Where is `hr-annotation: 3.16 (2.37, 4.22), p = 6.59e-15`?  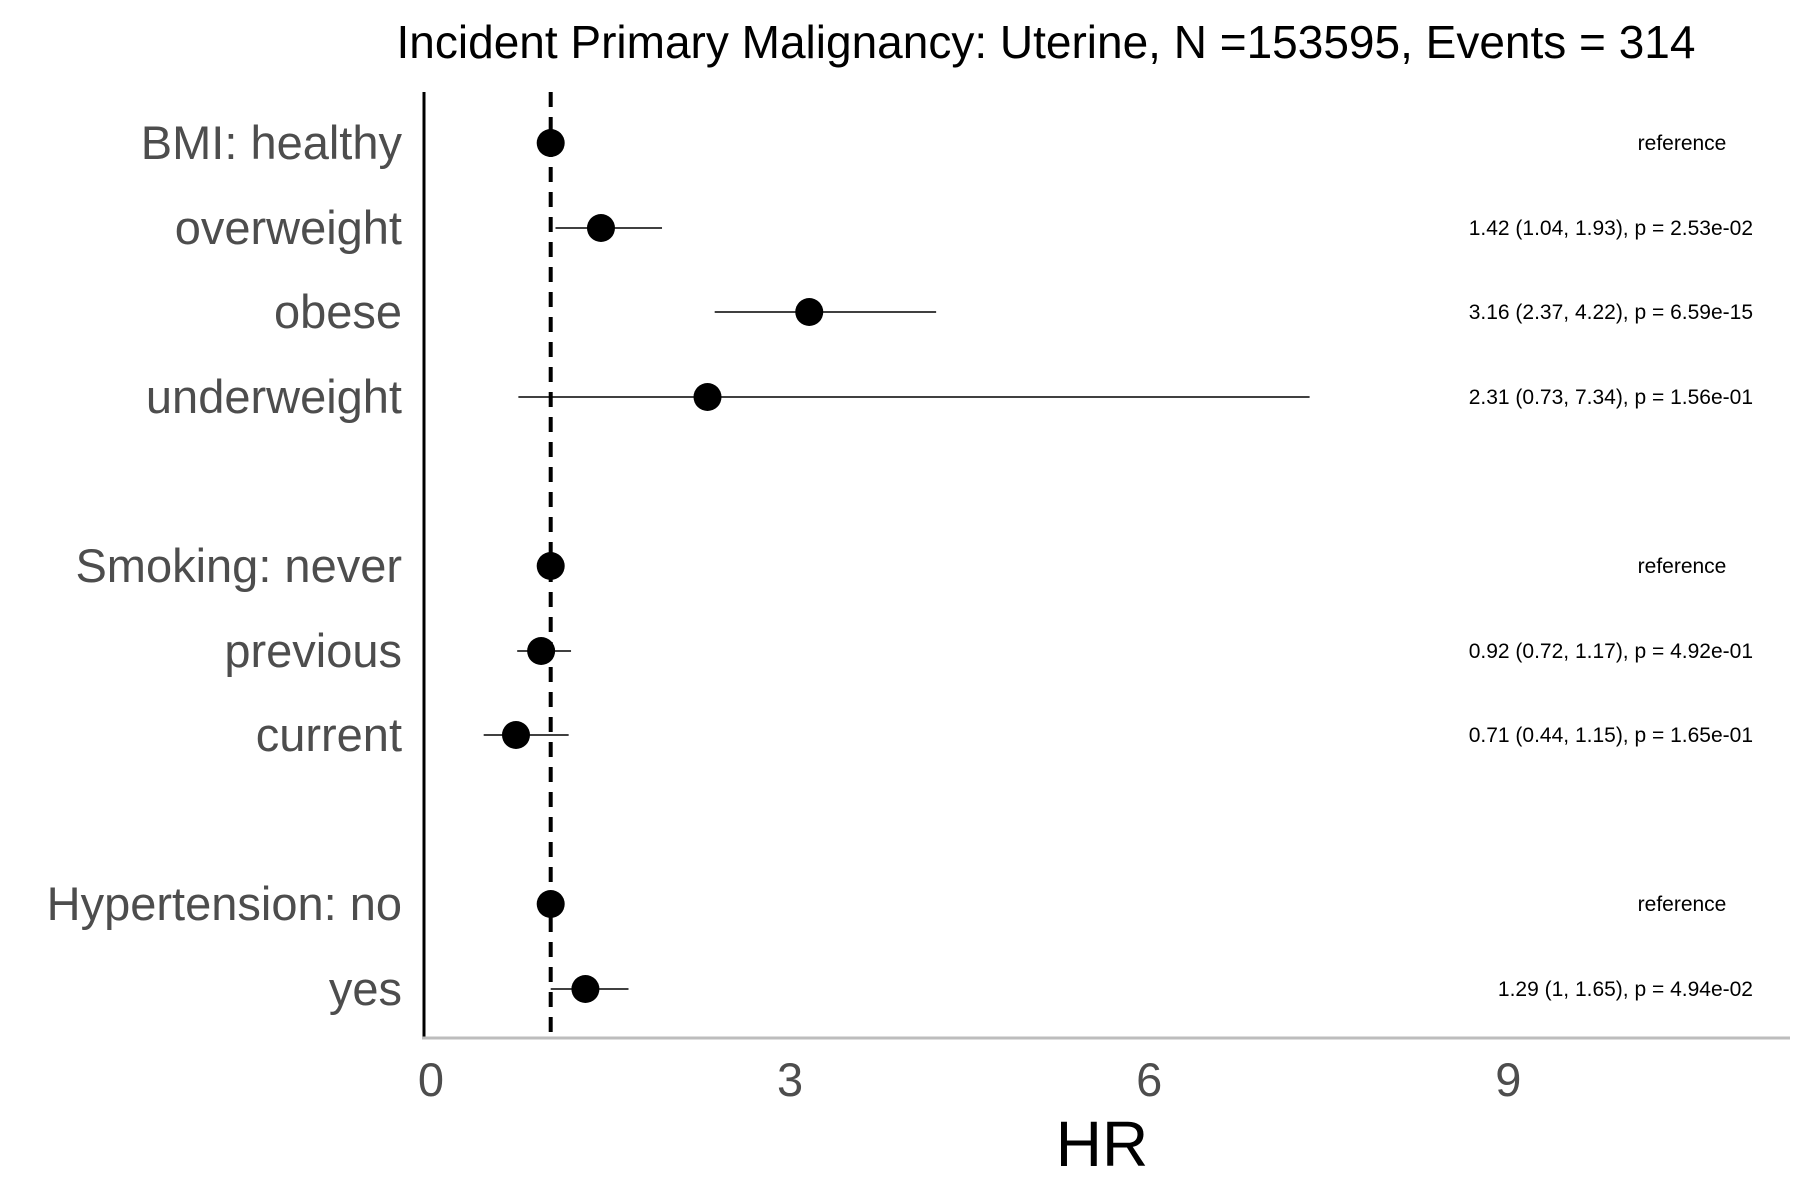 hr-annotation: 3.16 (2.37, 4.22), p = 6.59e-15 is located at coordinates (1611, 312).